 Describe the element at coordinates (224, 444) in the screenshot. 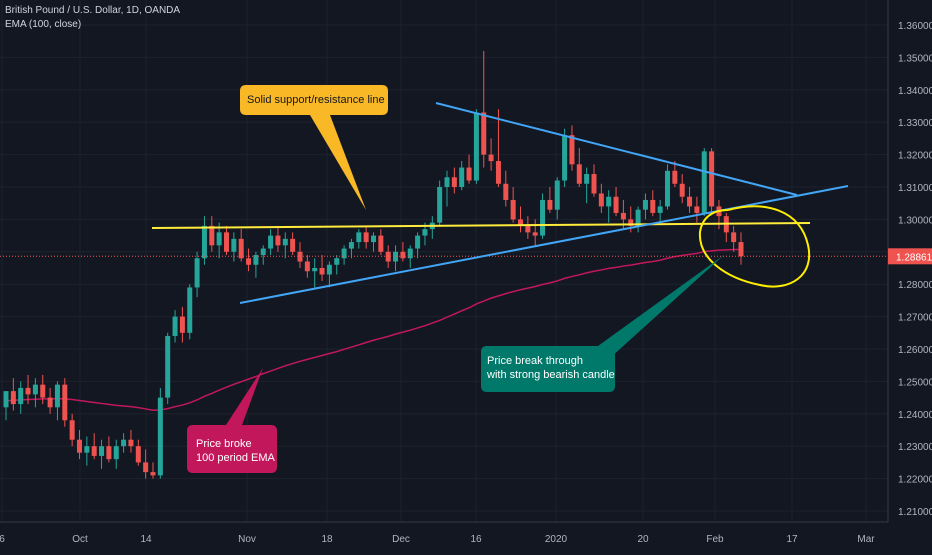

I see `ema-annotation-line1: Price broke` at that location.